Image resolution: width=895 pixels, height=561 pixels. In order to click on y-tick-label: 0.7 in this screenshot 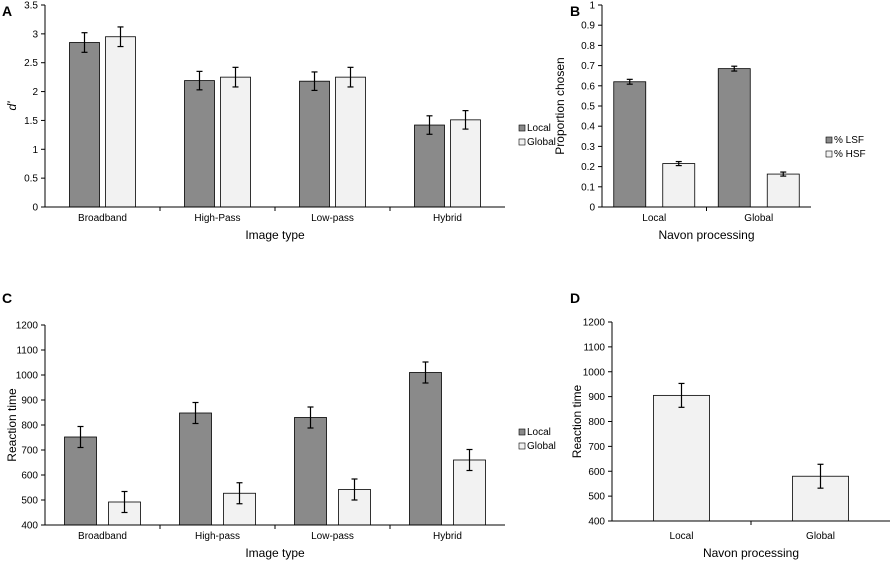, I will do `click(588, 66)`.